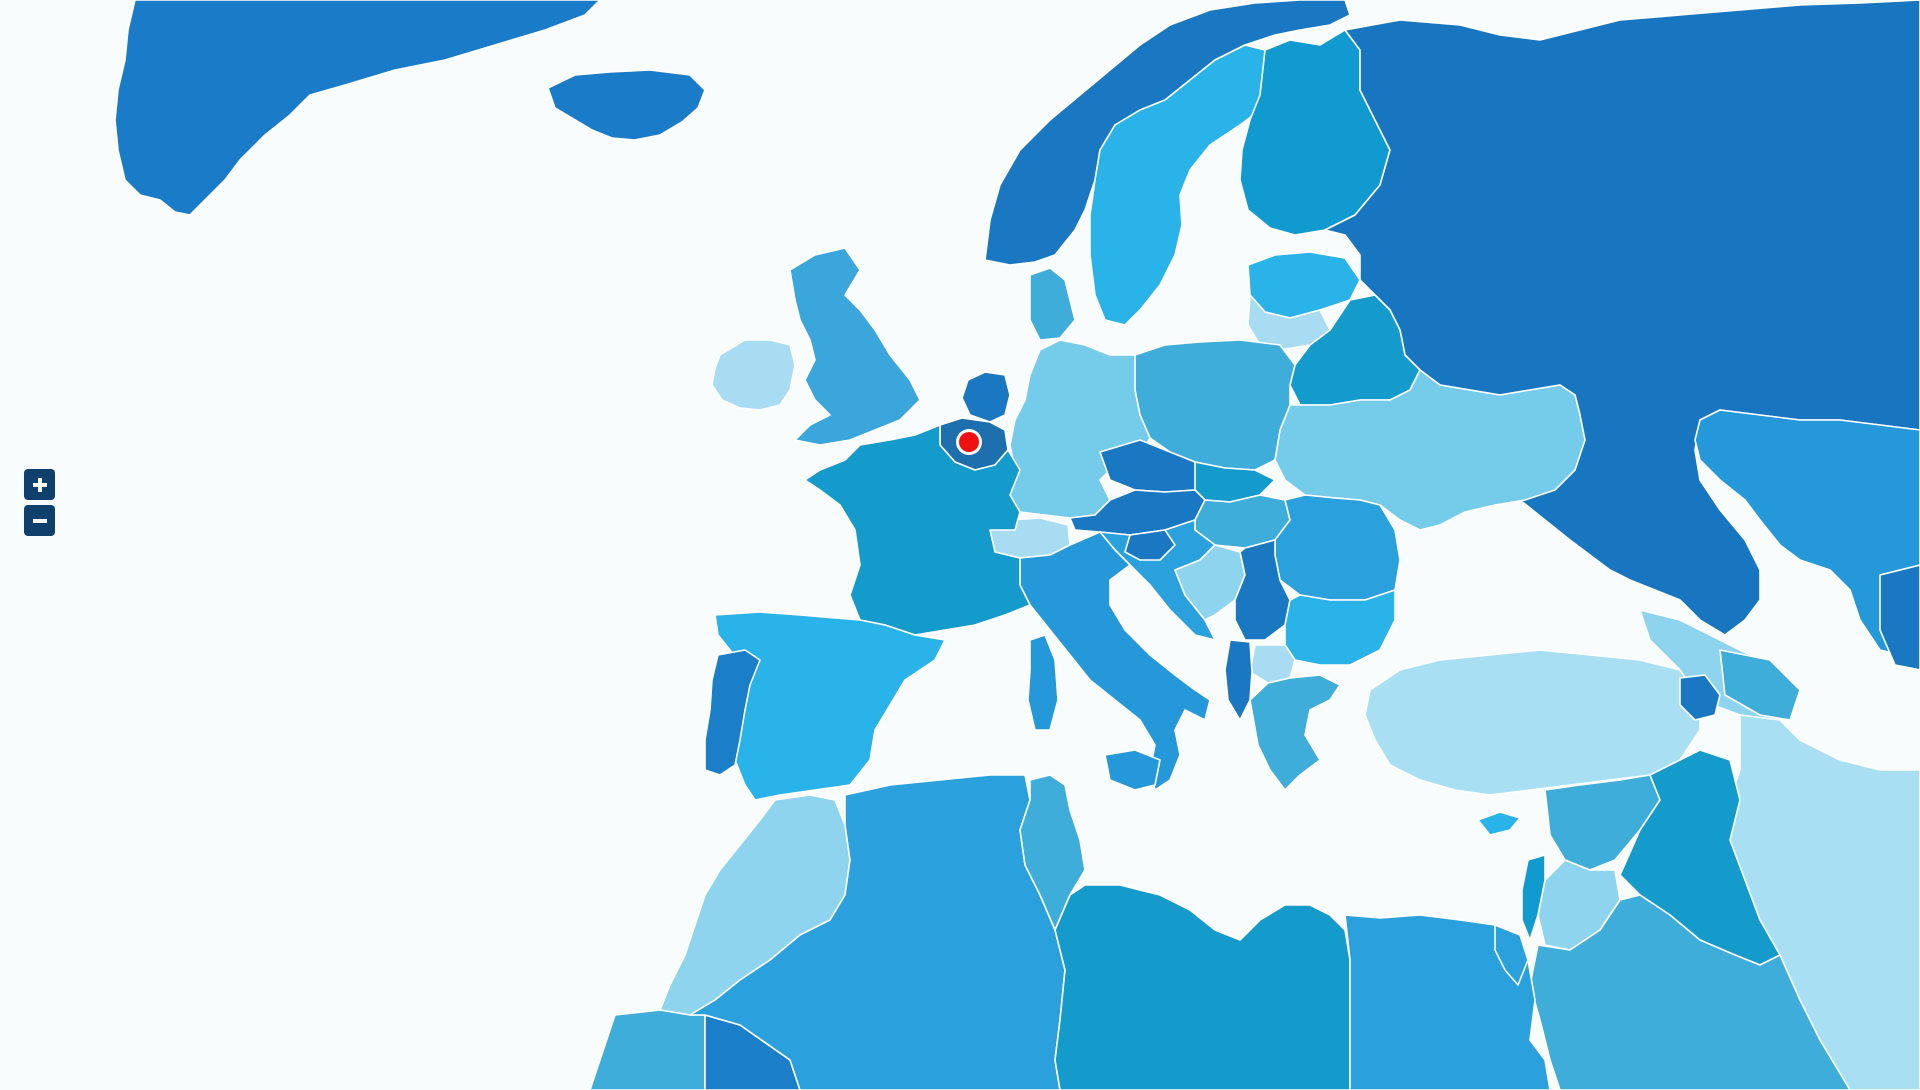  What do you see at coordinates (1202, 987) in the screenshot?
I see `region-libya` at bounding box center [1202, 987].